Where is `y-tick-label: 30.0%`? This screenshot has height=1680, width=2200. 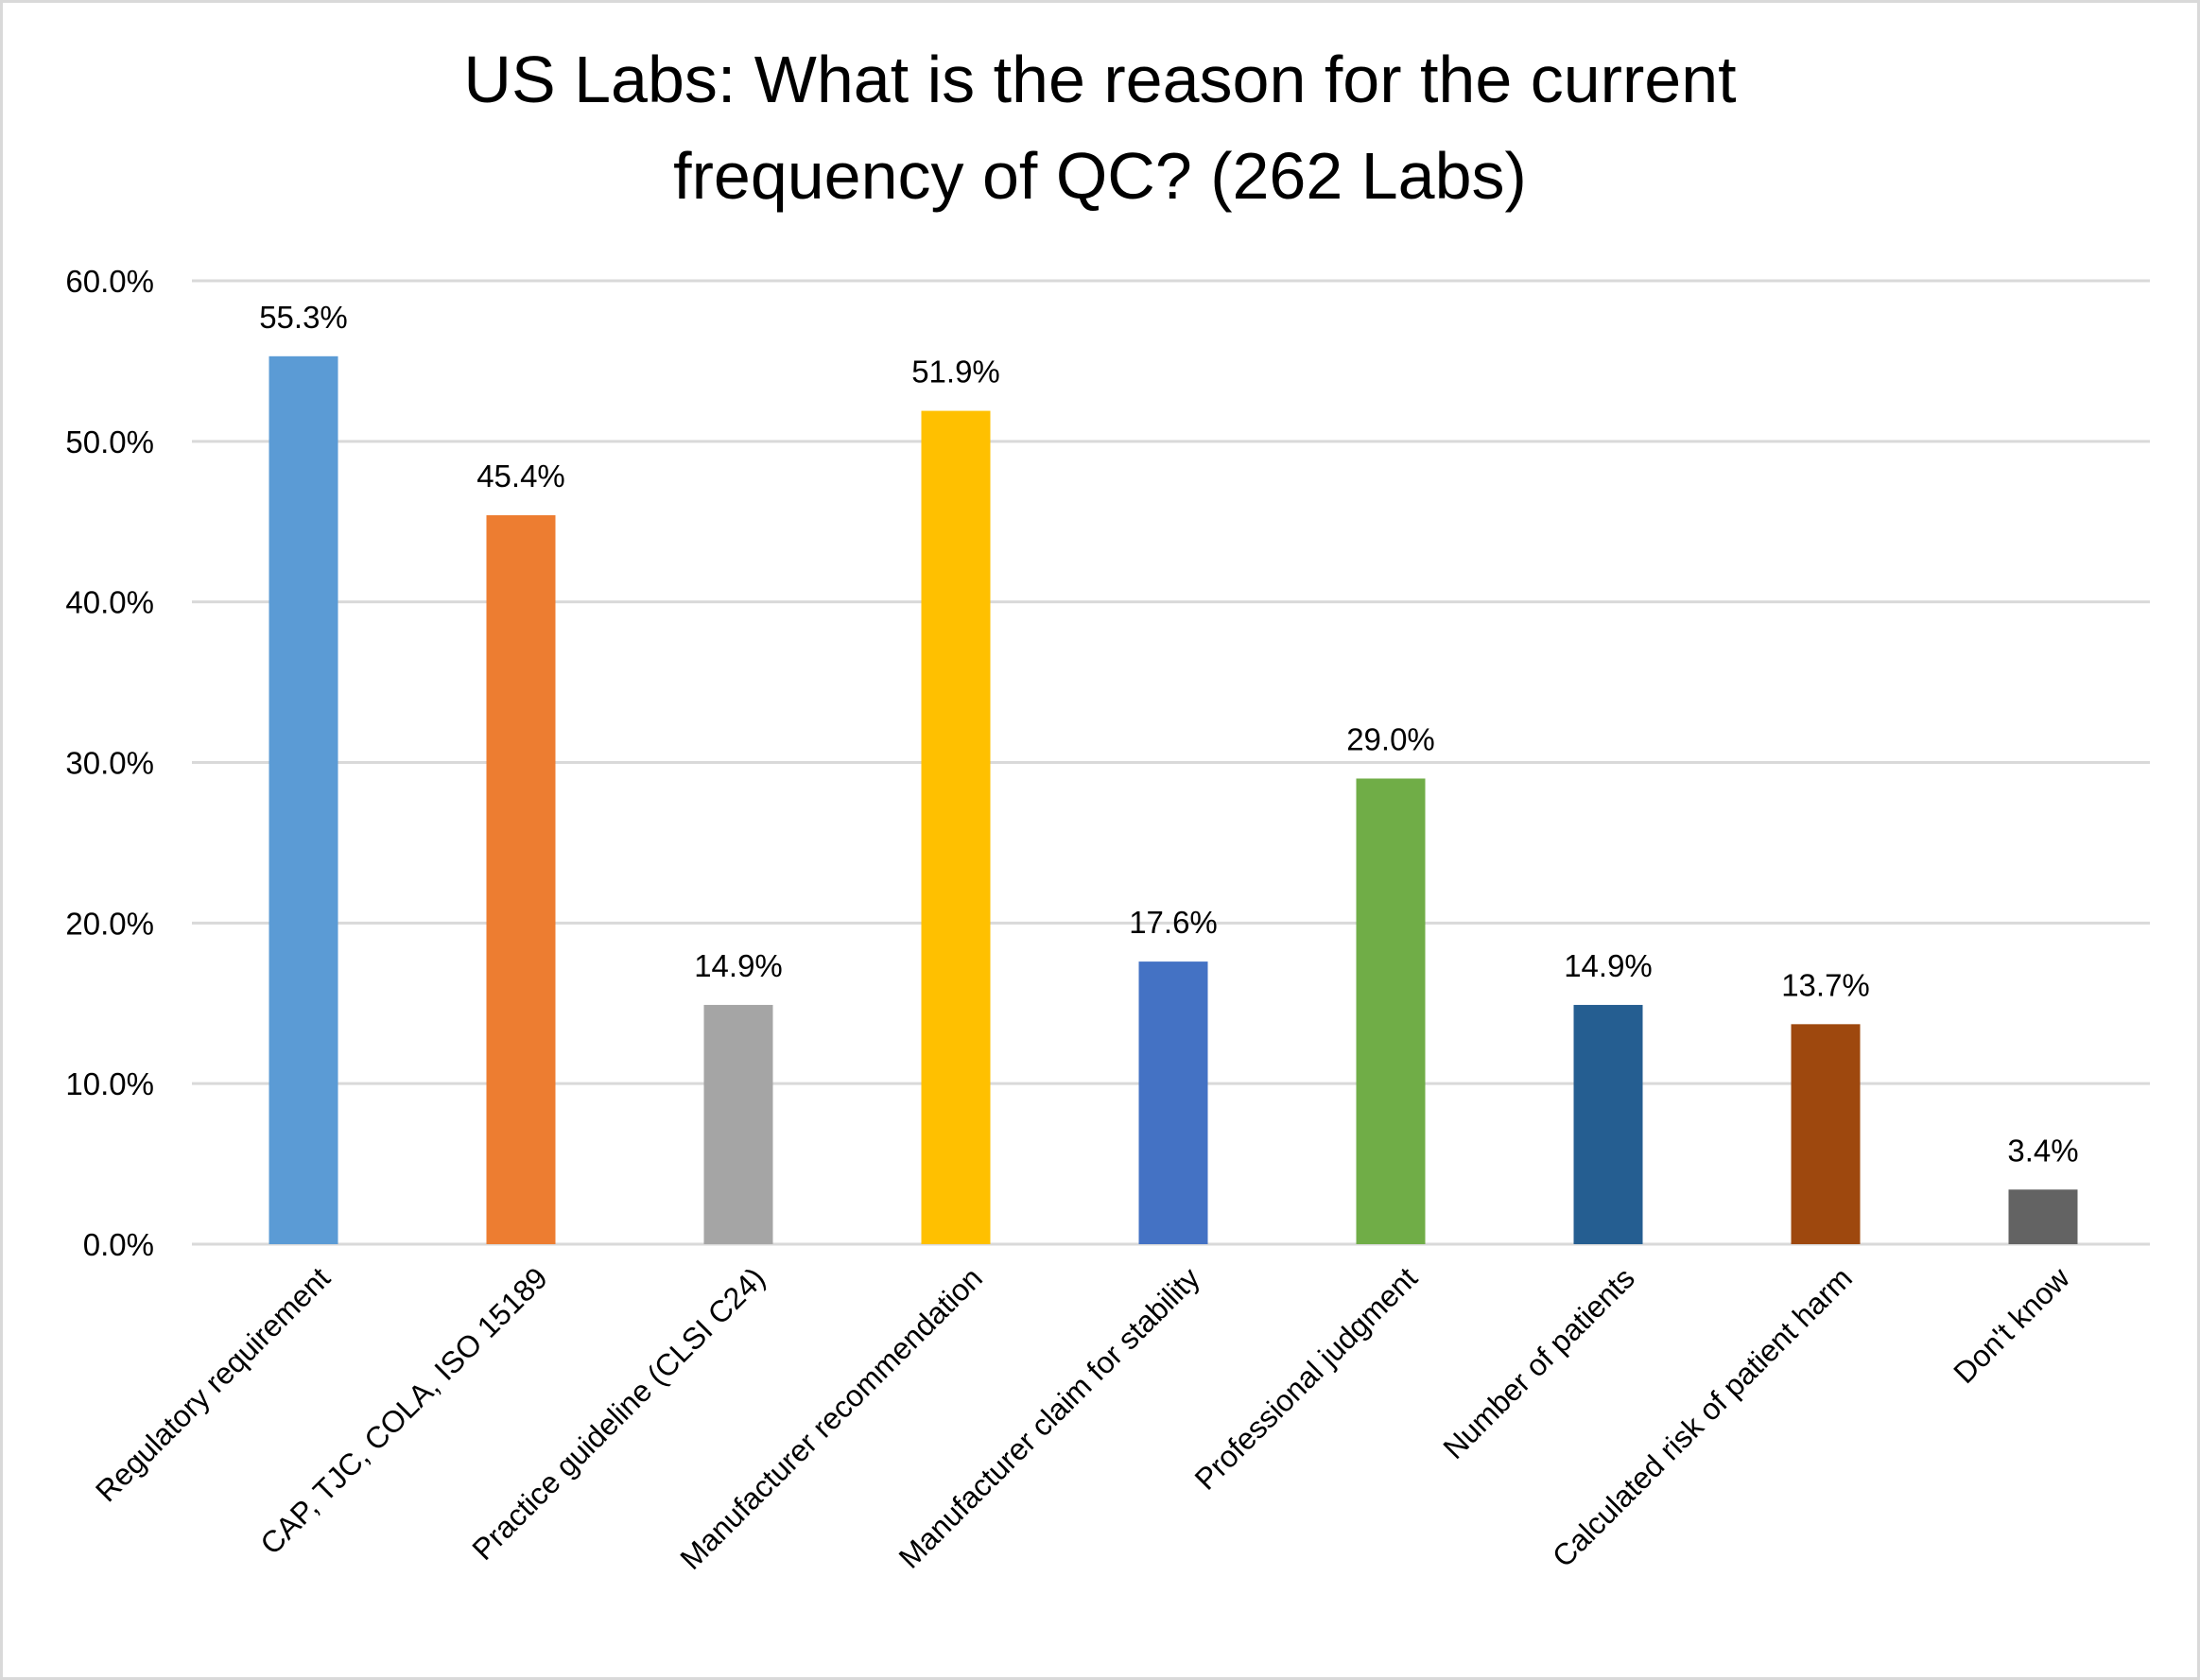
y-tick-label: 30.0% is located at coordinates (109, 763).